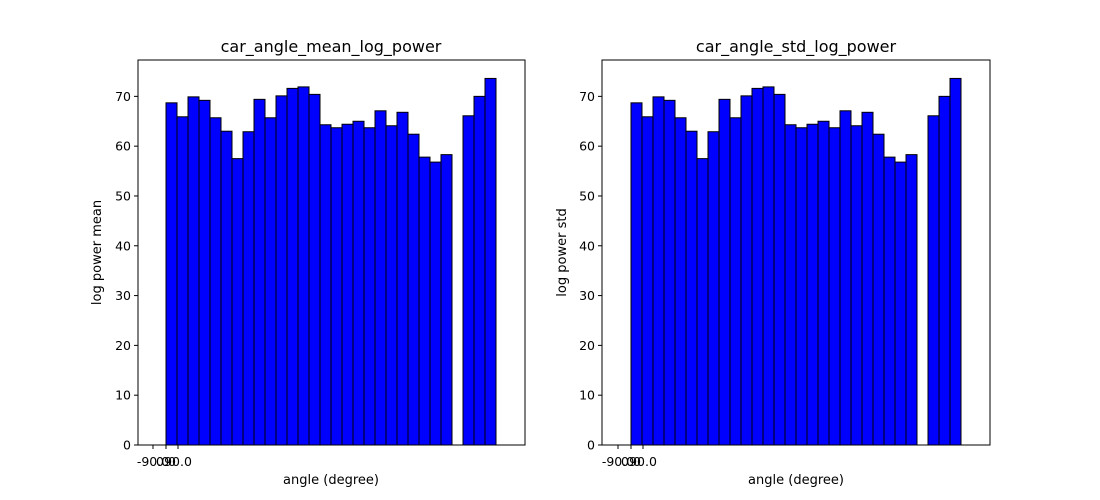 The width and height of the screenshot is (1100, 500). Describe the element at coordinates (562, 252) in the screenshot. I see `y-axis-label: log power std` at that location.